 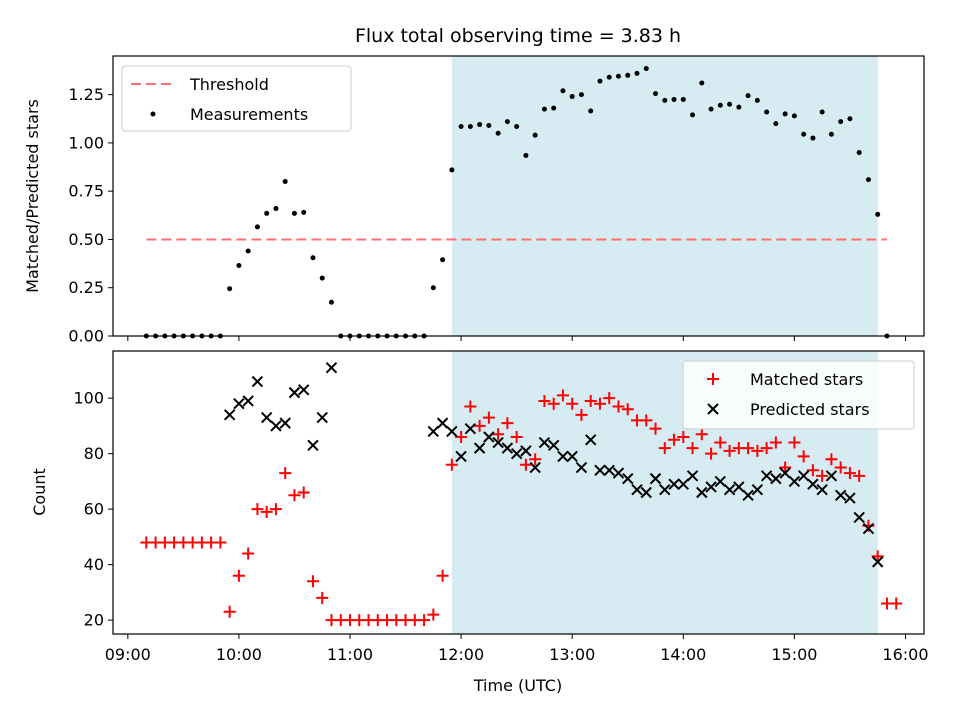 I want to click on y-tick-label: 0.25, so click(x=86, y=287).